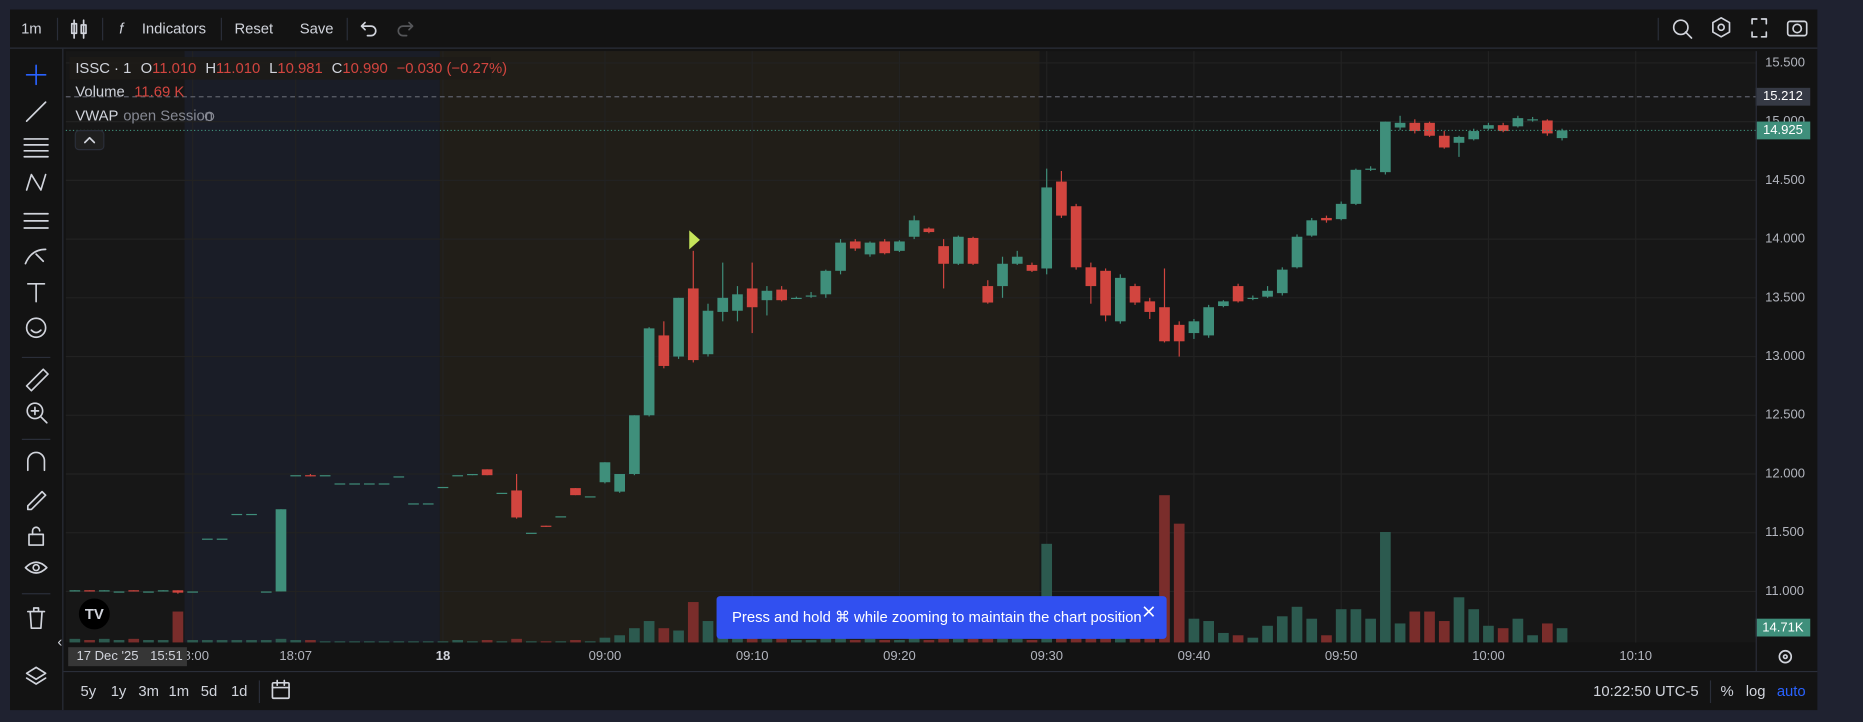  Describe the element at coordinates (36, 75) in the screenshot. I see `crosshair-tool` at that location.